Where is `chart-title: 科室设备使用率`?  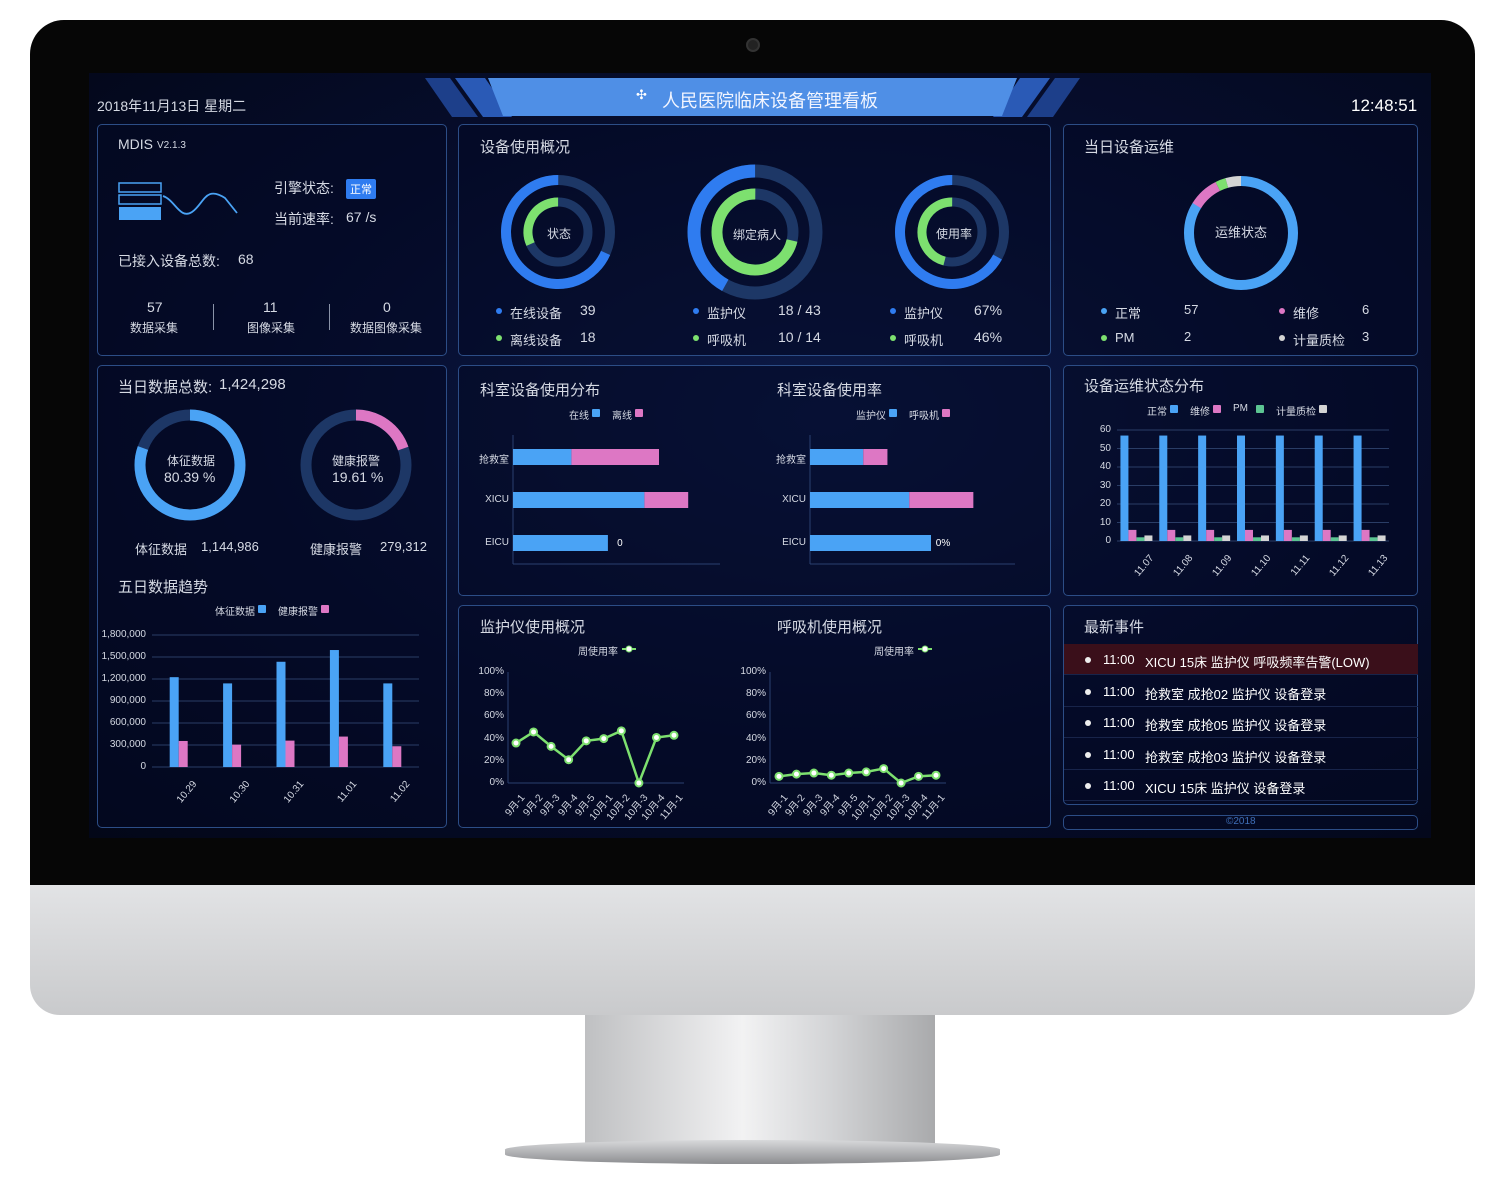 chart-title: 科室设备使用率 is located at coordinates (830, 390).